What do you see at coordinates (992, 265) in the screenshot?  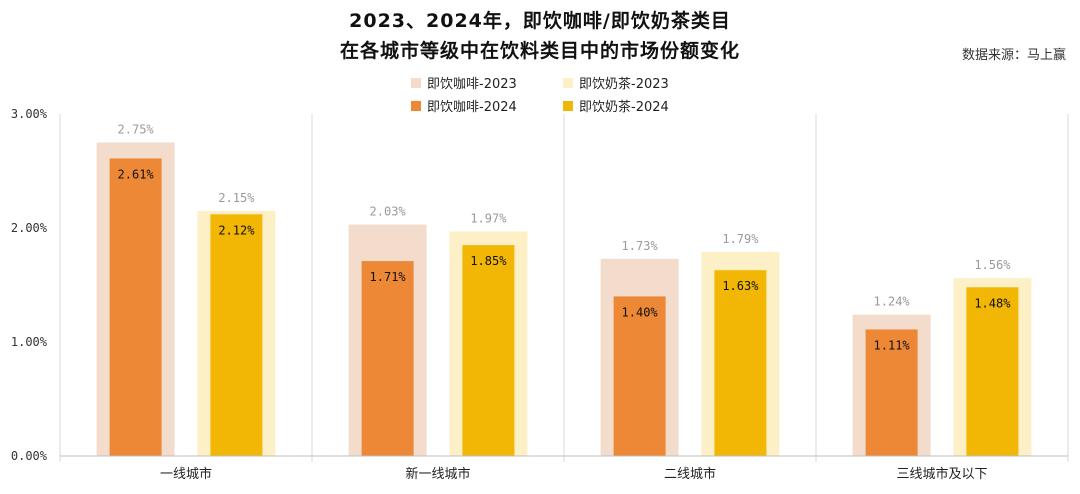 I see `data-label-milktea-2023: 1.56%` at bounding box center [992, 265].